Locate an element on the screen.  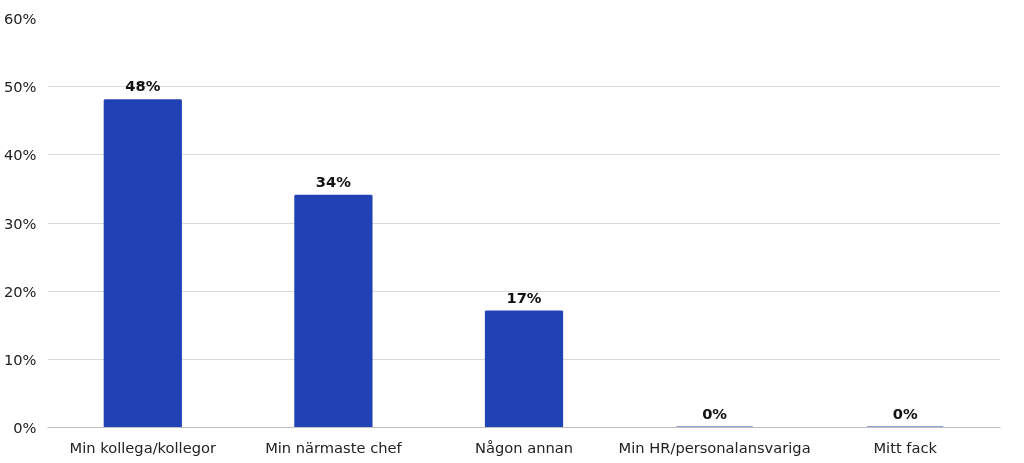
y-tick-label: 50% is located at coordinates (20, 87).